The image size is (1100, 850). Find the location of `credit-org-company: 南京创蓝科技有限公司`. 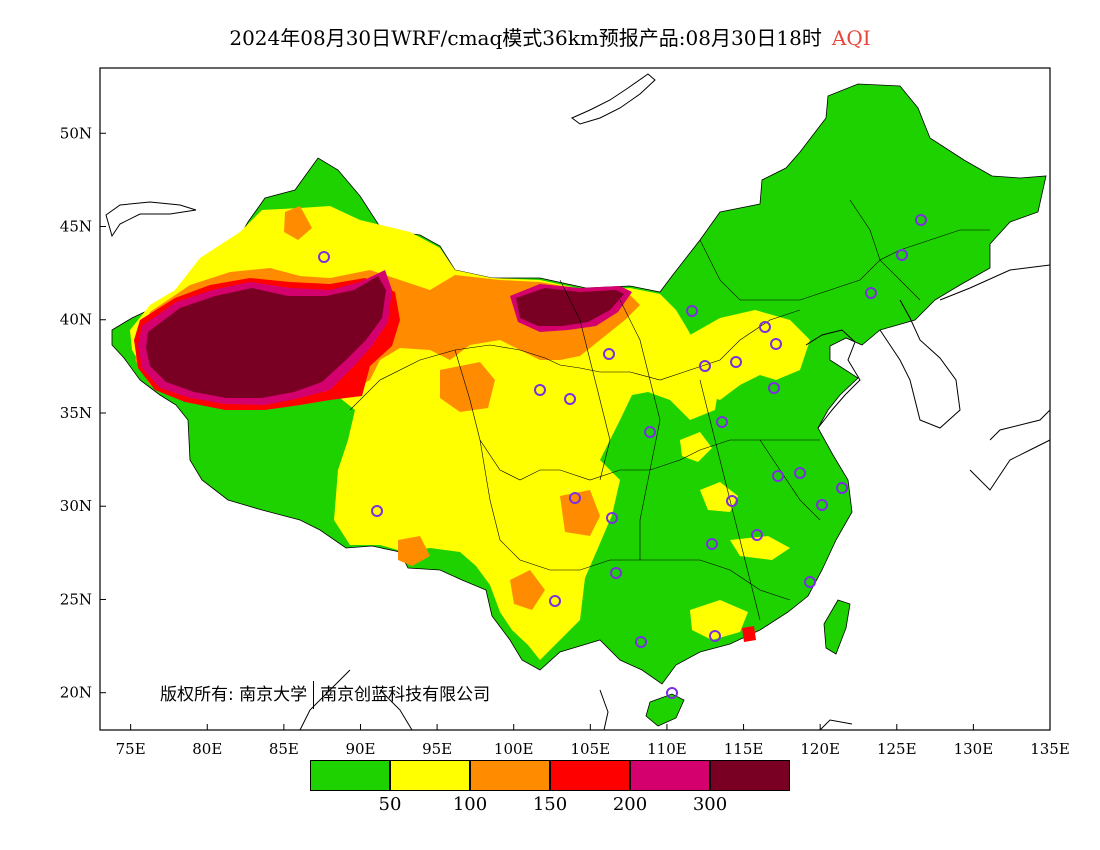

credit-org-company: 南京创蓝科技有限公司 is located at coordinates (405, 695).